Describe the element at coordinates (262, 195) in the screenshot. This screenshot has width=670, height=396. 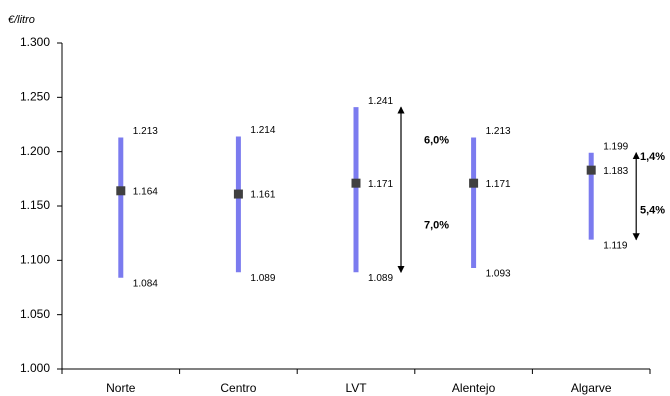
I see `mean-label: 1.161` at that location.